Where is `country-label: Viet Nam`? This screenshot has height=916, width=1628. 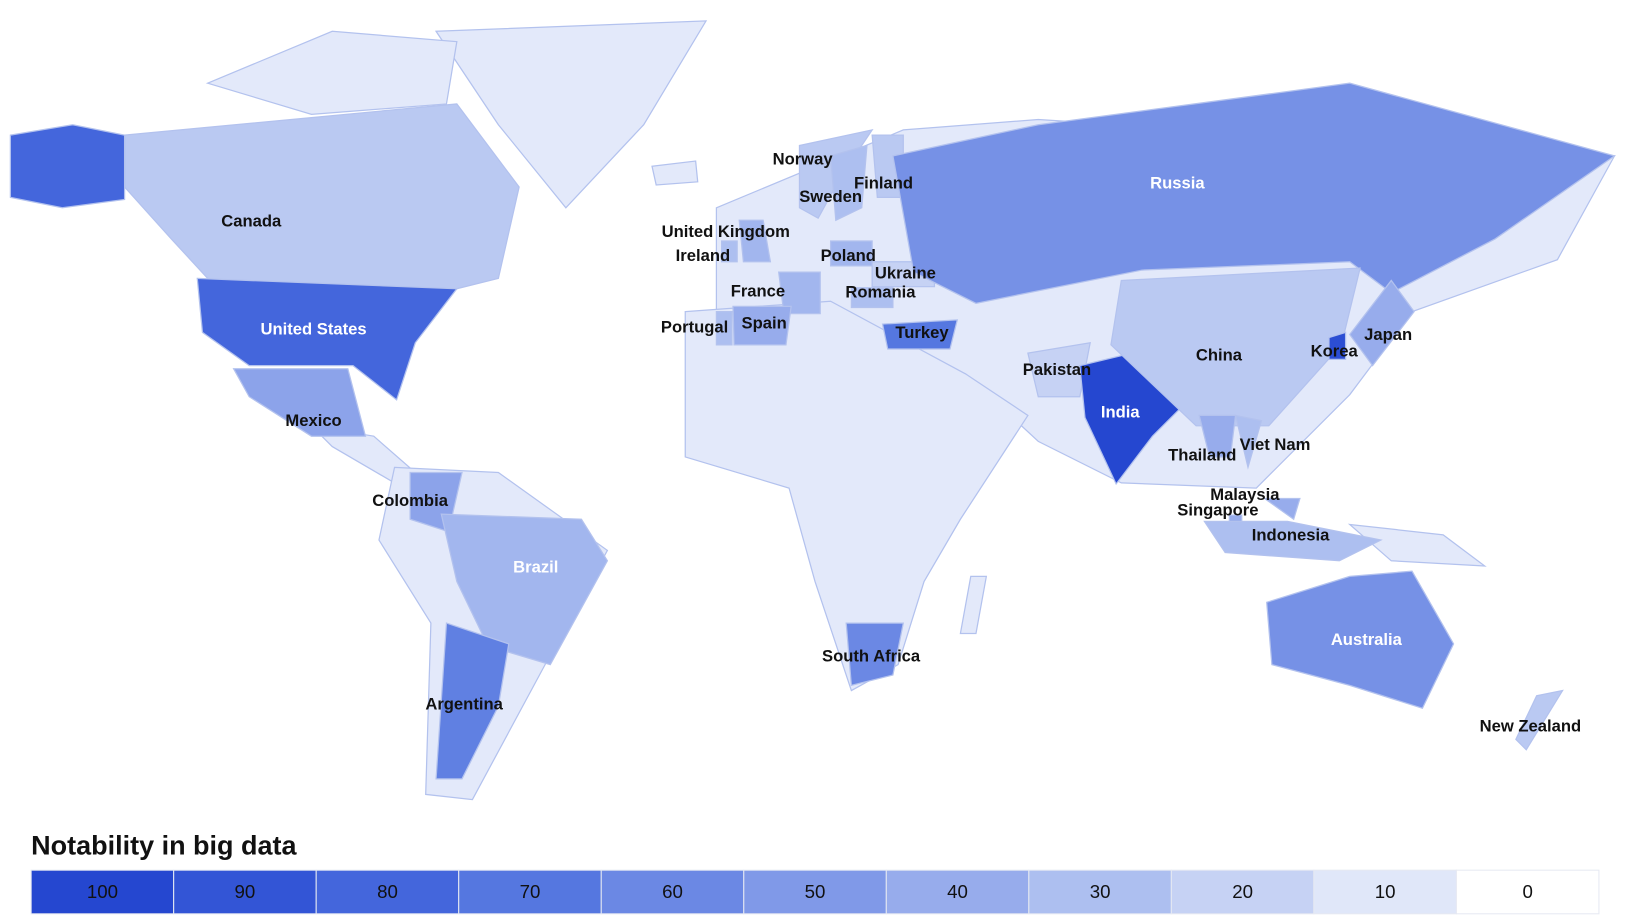 country-label: Viet Nam is located at coordinates (1275, 444).